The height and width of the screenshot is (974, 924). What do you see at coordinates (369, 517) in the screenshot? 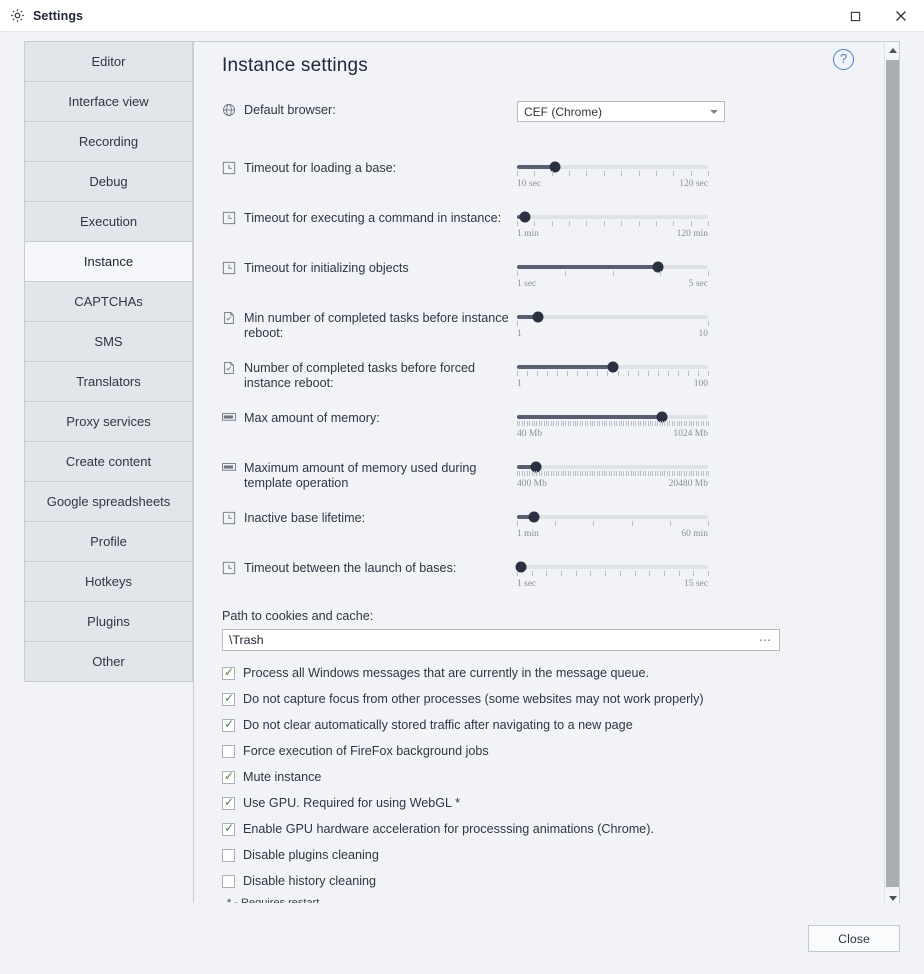
I see `inactive-base-lifetime-label-group: Inactive base lifetime:` at bounding box center [369, 517].